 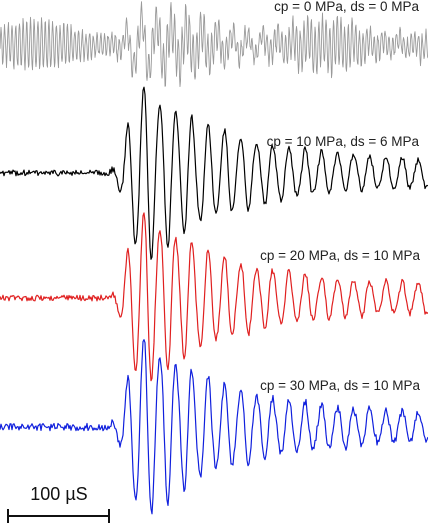 What do you see at coordinates (340, 255) in the screenshot?
I see `trace-label-3: cp = 20 MPa, ds = 10 MPa` at bounding box center [340, 255].